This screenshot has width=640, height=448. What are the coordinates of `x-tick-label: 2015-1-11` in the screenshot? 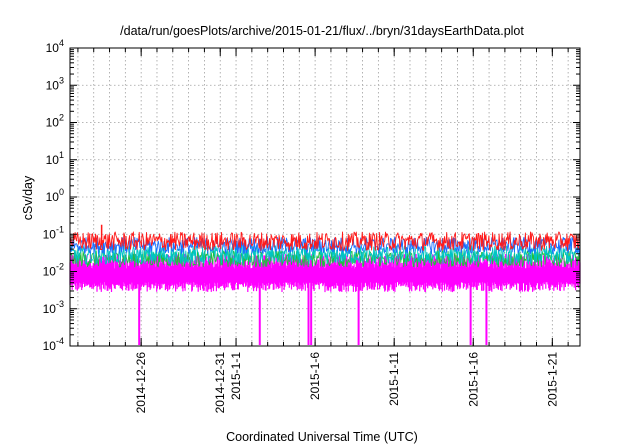 It's located at (394, 379).